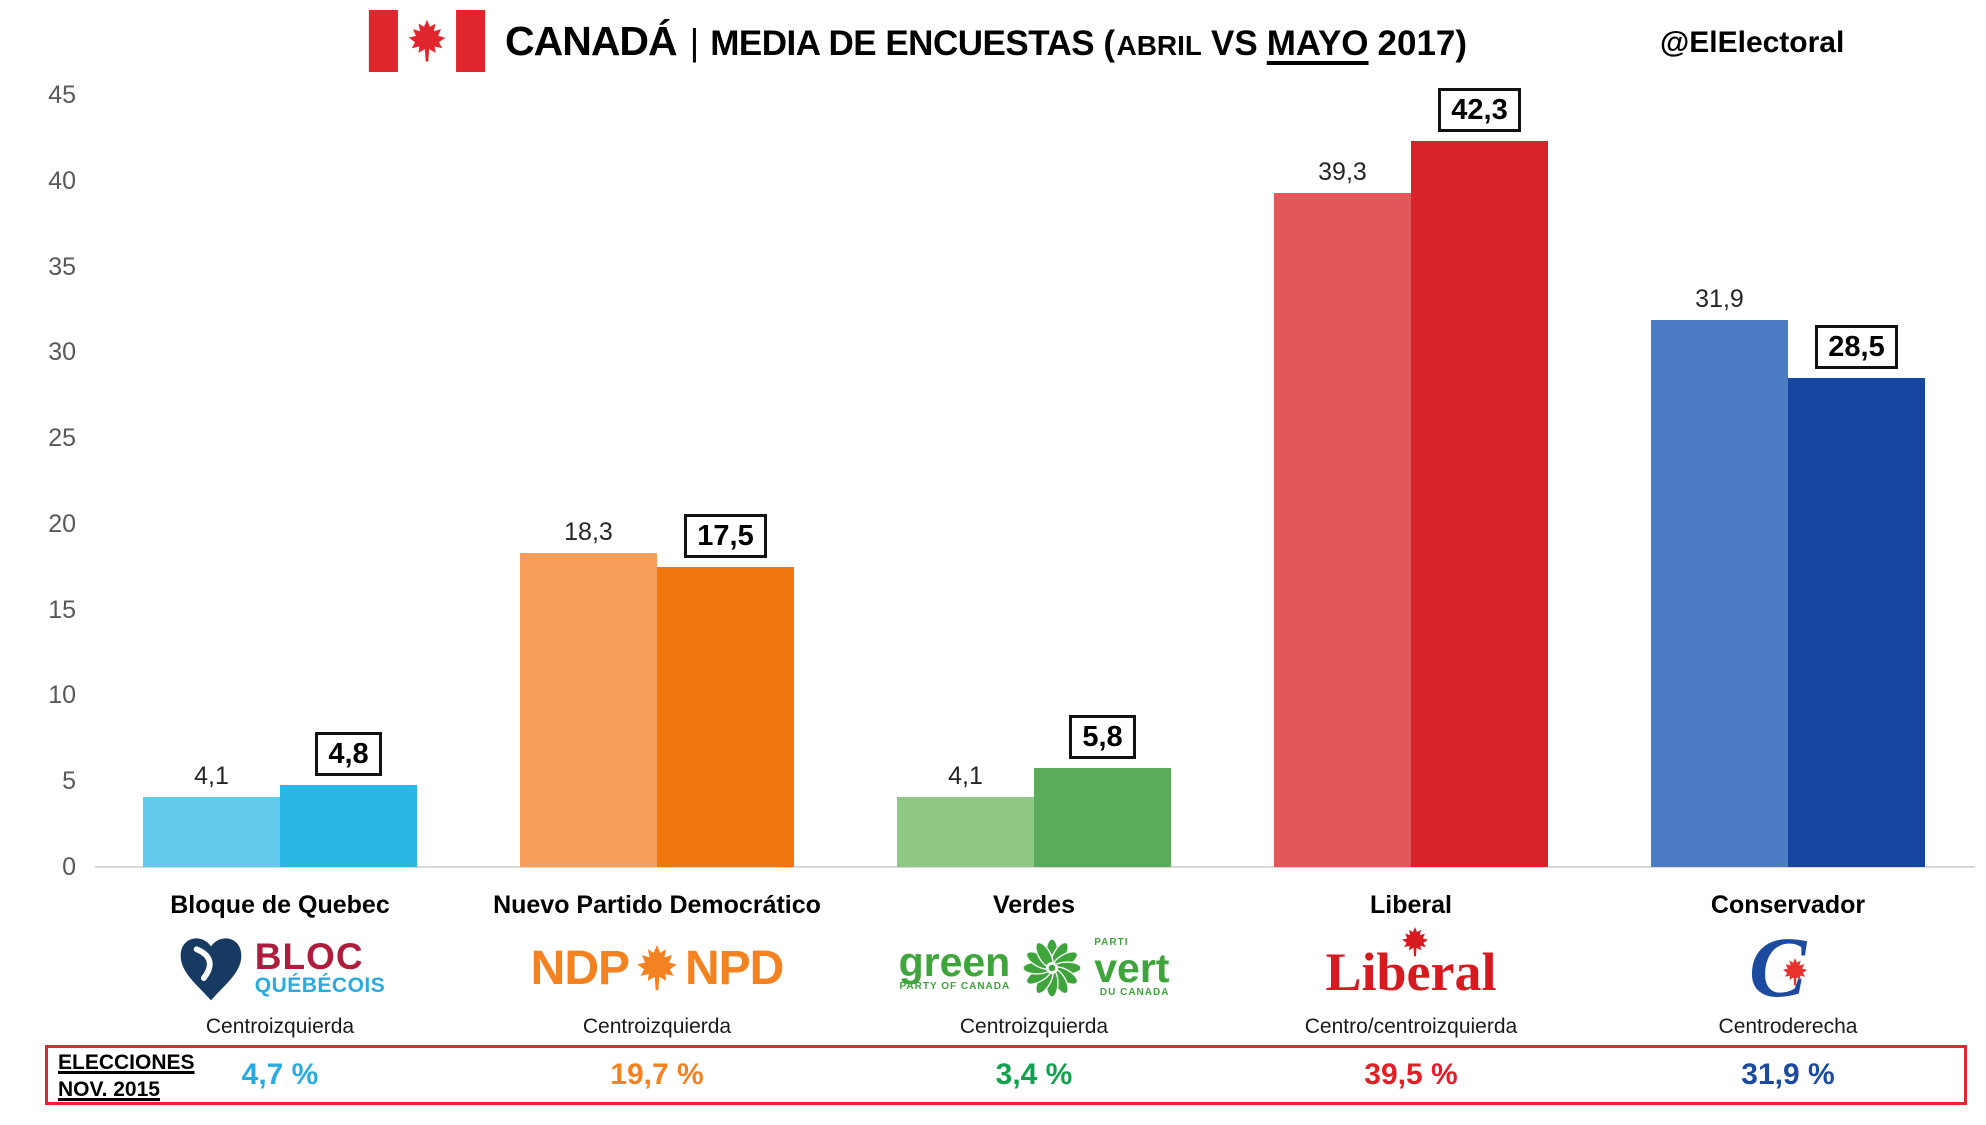 The width and height of the screenshot is (1986, 1125). What do you see at coordinates (580, 968) in the screenshot?
I see `ndp-logo-text-left: NDP` at bounding box center [580, 968].